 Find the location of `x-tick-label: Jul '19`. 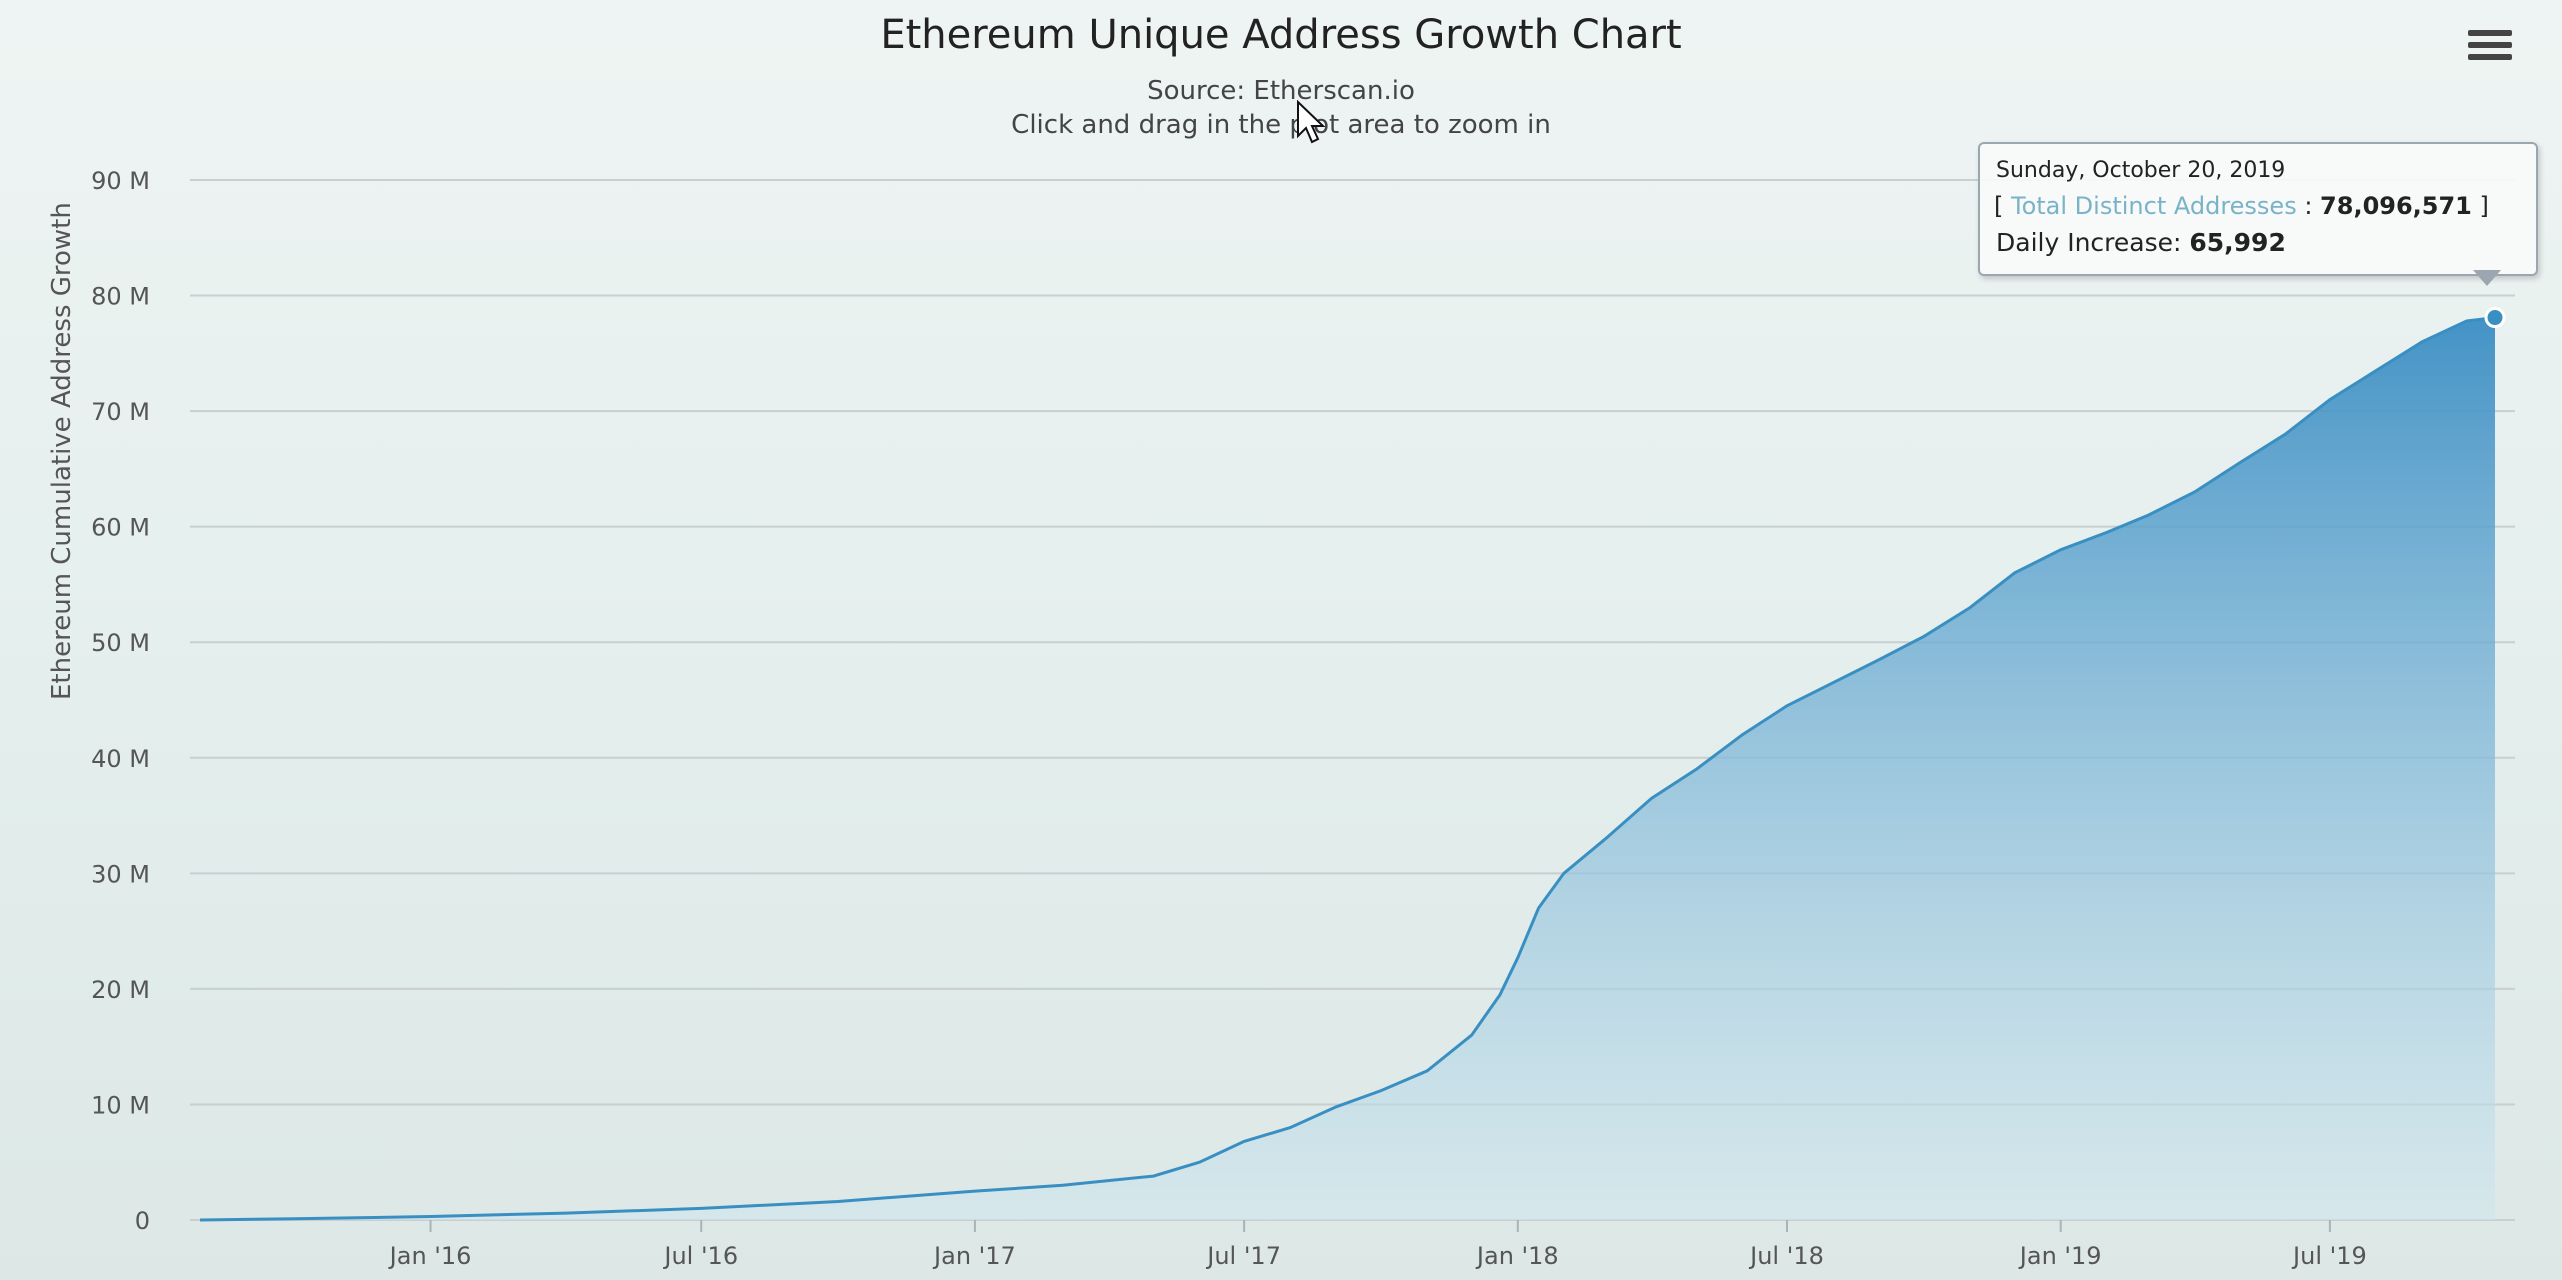

x-tick-label: Jul '19 is located at coordinates (2329, 1256).